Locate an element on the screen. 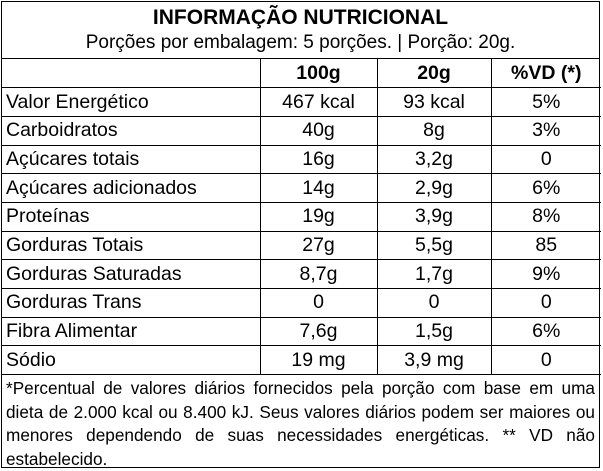  value-per-portion: 3,2g is located at coordinates (434, 159).